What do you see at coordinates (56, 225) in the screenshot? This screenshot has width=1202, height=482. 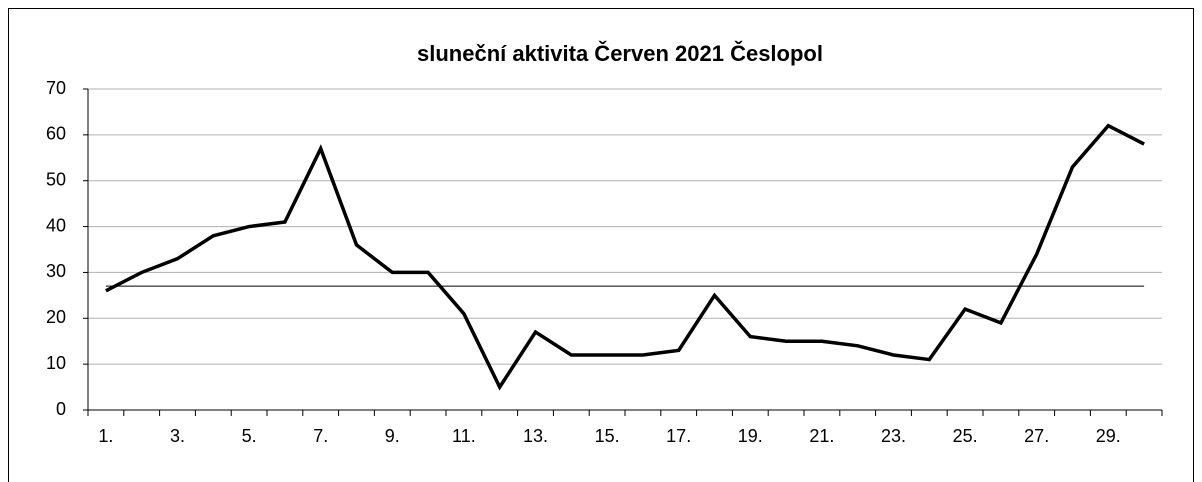 I see `y-tick-label: 40` at bounding box center [56, 225].